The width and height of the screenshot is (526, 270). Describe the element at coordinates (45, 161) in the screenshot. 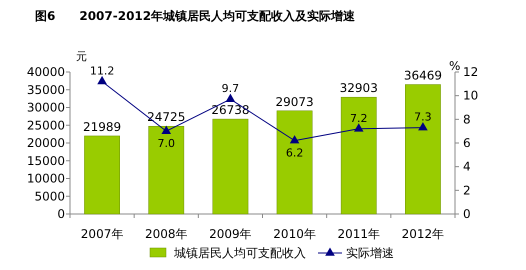

I see `y-tick-label: 15000` at that location.